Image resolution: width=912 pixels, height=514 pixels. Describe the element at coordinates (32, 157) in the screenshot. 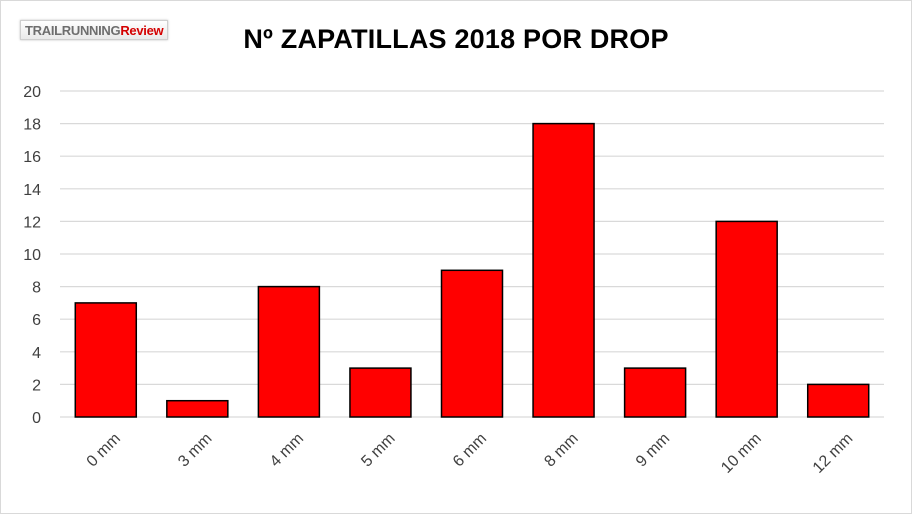

I see `y-tick-label: 16` at that location.